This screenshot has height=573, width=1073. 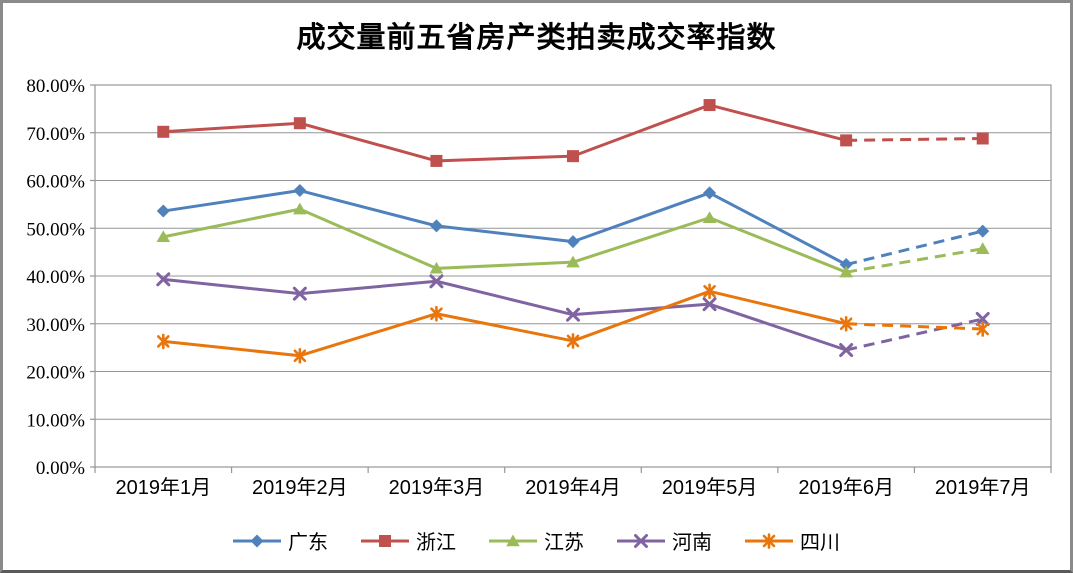 I want to click on diamond-marker-icon-s0-p0, so click(x=163, y=211).